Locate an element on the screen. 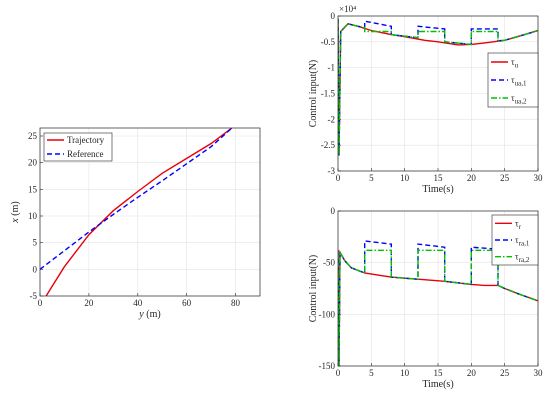  legend-label-1: τu is located at coordinates (515, 63).